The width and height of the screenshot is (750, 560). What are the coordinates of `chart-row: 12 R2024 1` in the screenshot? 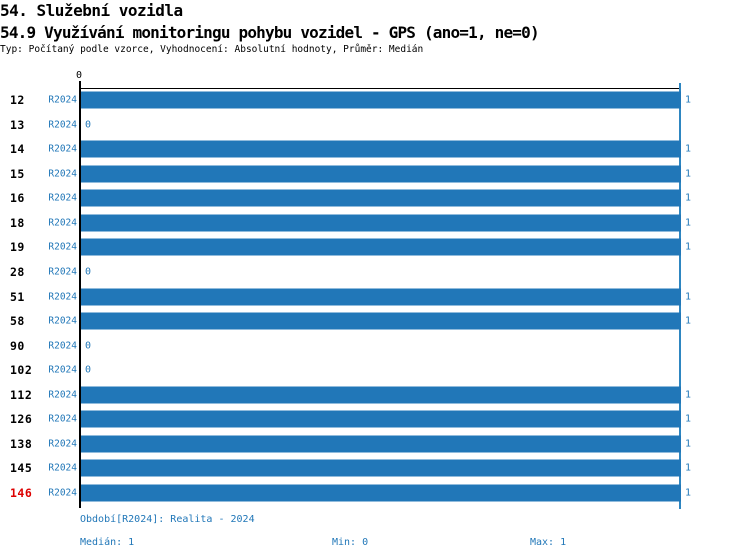 It's located at (375, 100).